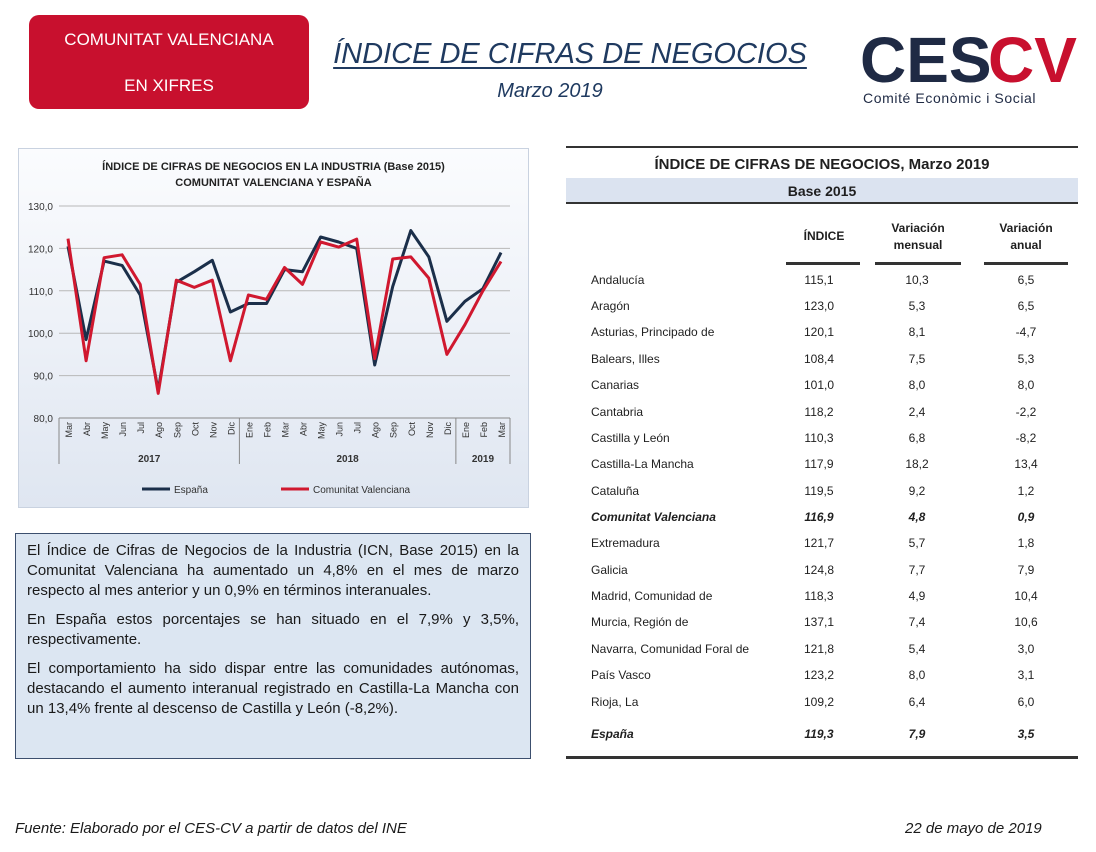 This screenshot has height=852, width=1096. What do you see at coordinates (284, 316) in the screenshot?
I see `series-line-comunitat-valenciana` at bounding box center [284, 316].